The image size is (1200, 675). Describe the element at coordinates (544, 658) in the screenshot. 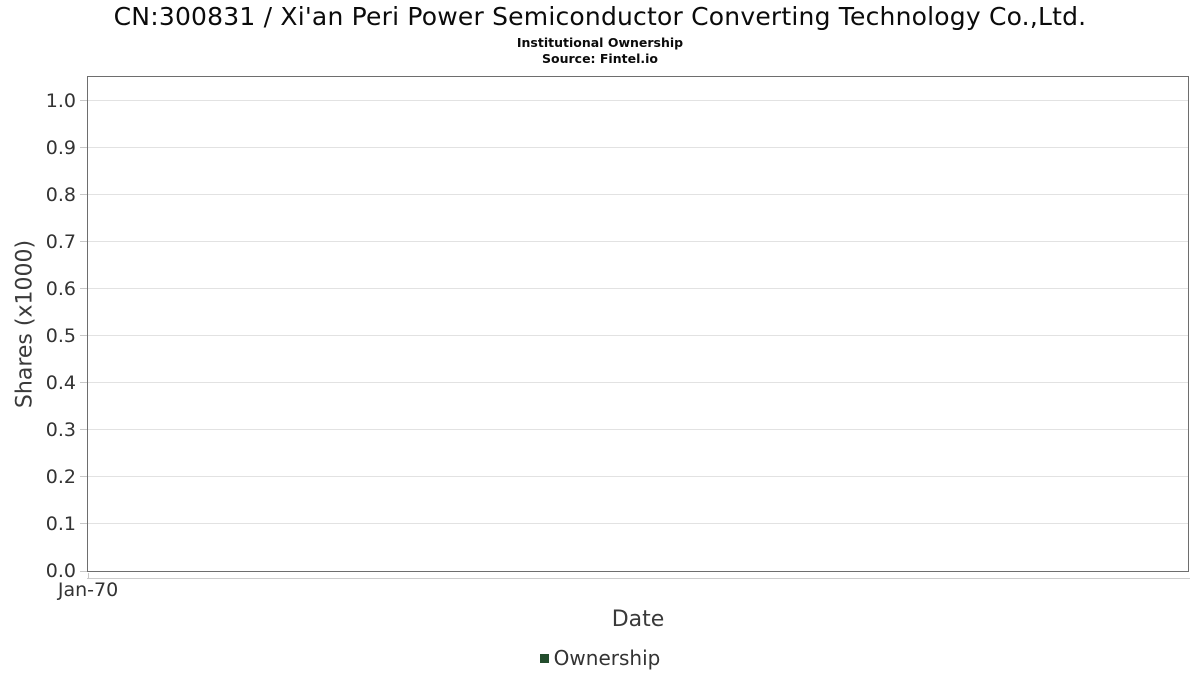

I see `legend-swatch-ownership` at that location.